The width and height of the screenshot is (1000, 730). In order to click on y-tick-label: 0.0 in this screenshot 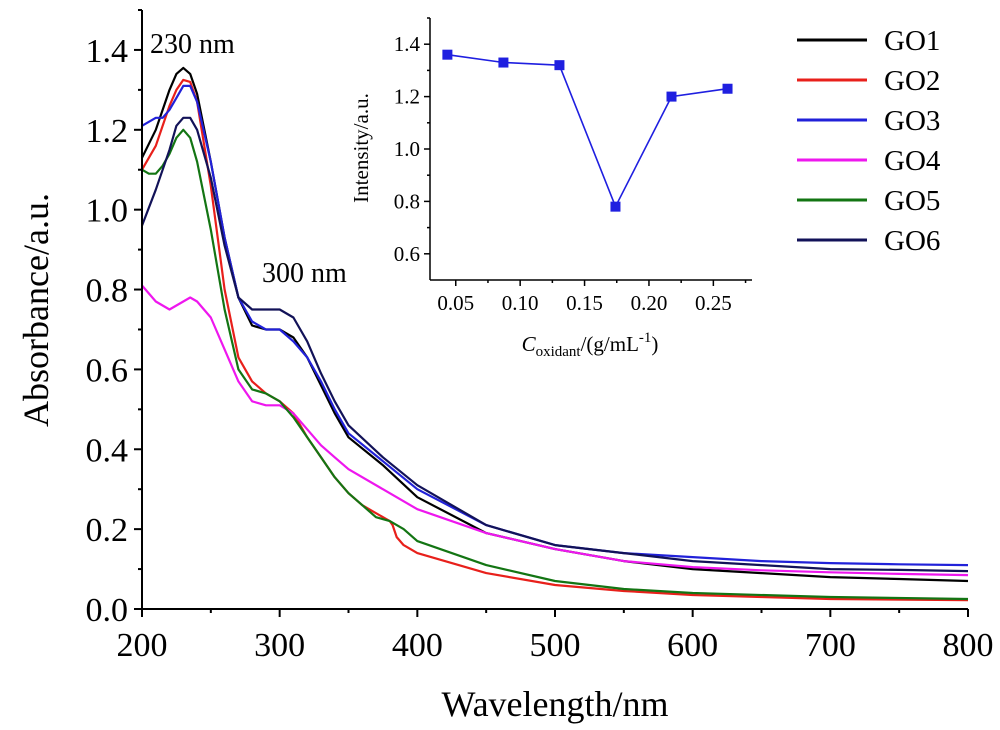, I will do `click(107, 610)`.